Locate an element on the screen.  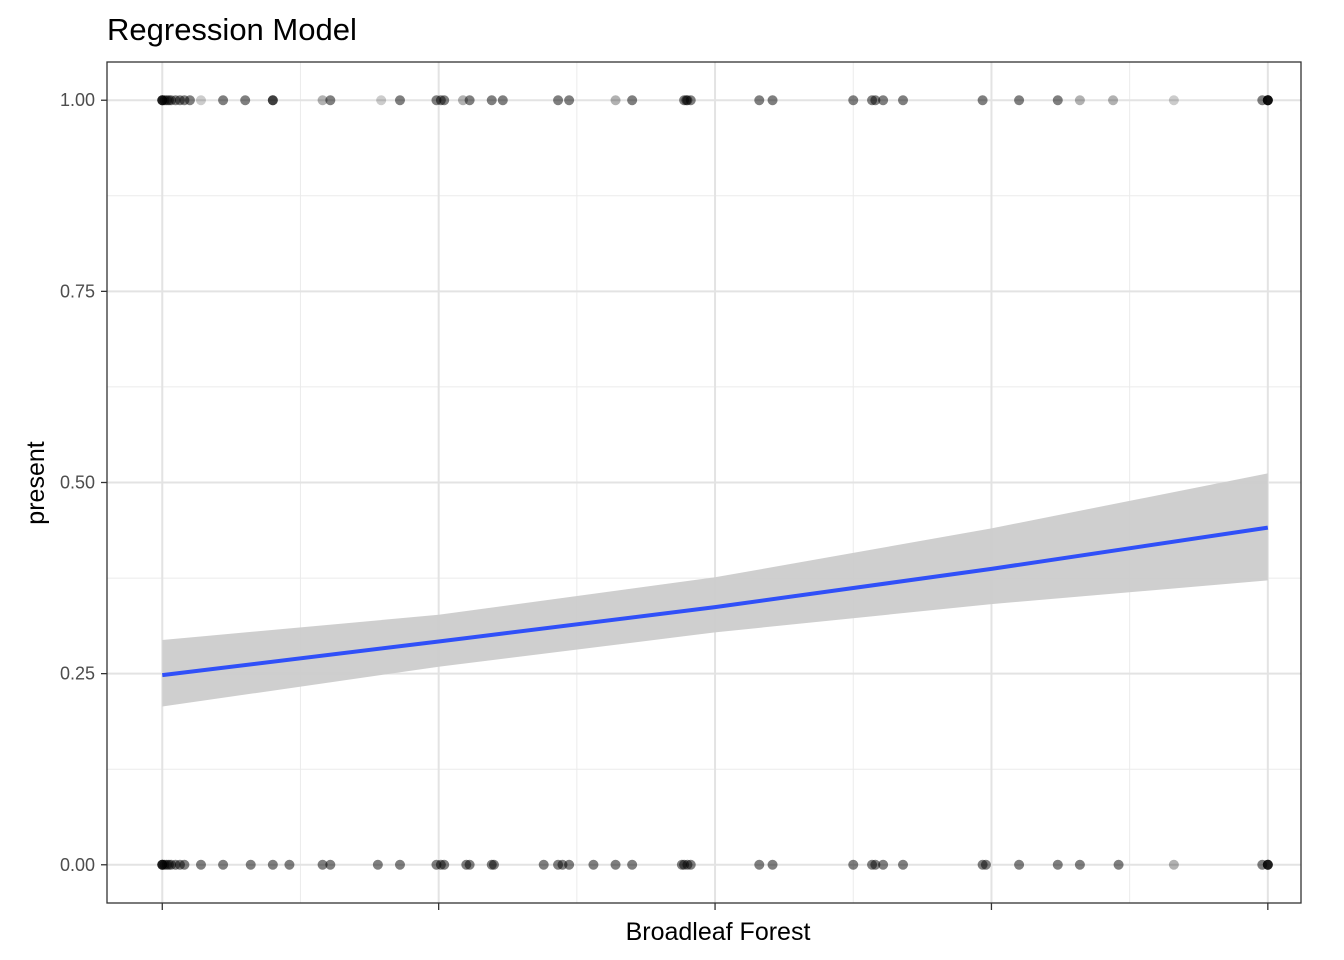
y-tick-label: 0.75 is located at coordinates (77, 291).